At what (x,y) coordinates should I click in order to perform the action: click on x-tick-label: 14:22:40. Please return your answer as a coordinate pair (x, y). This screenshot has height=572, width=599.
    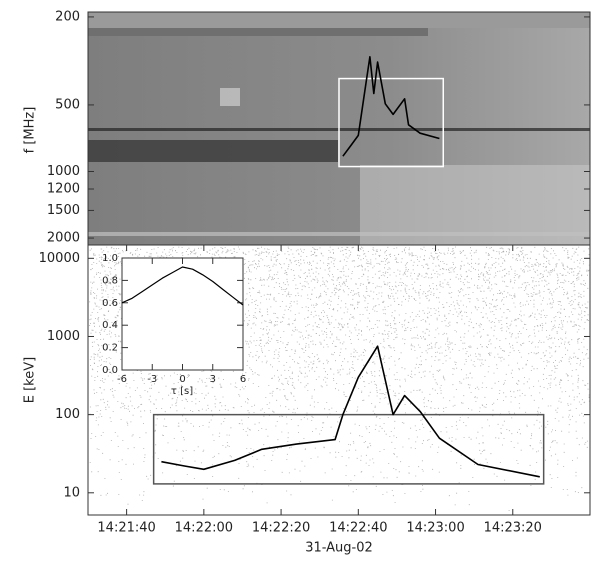
    Looking at the image, I should click on (358, 528).